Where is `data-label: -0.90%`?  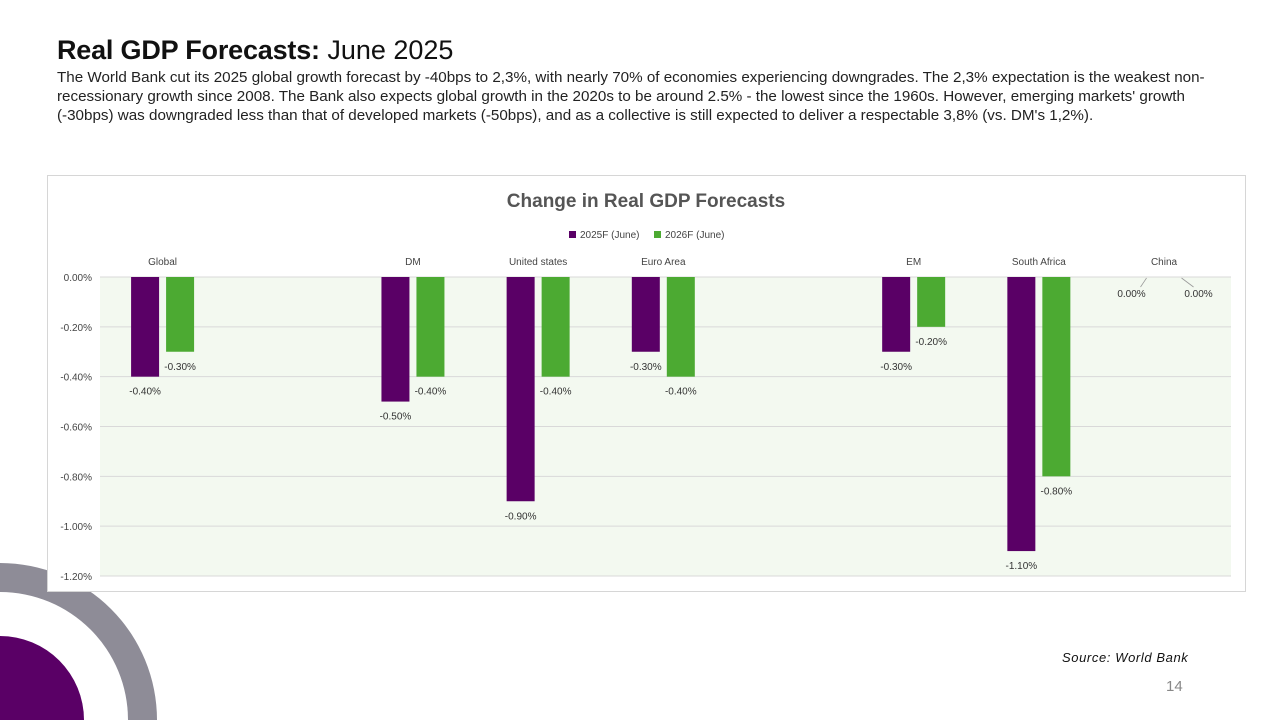
data-label: -0.90% is located at coordinates (521, 516).